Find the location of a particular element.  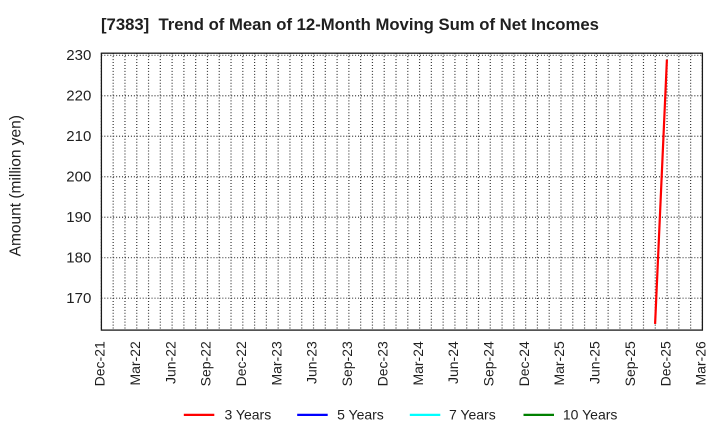

svg-text: 10 Years is located at coordinates (590, 415).